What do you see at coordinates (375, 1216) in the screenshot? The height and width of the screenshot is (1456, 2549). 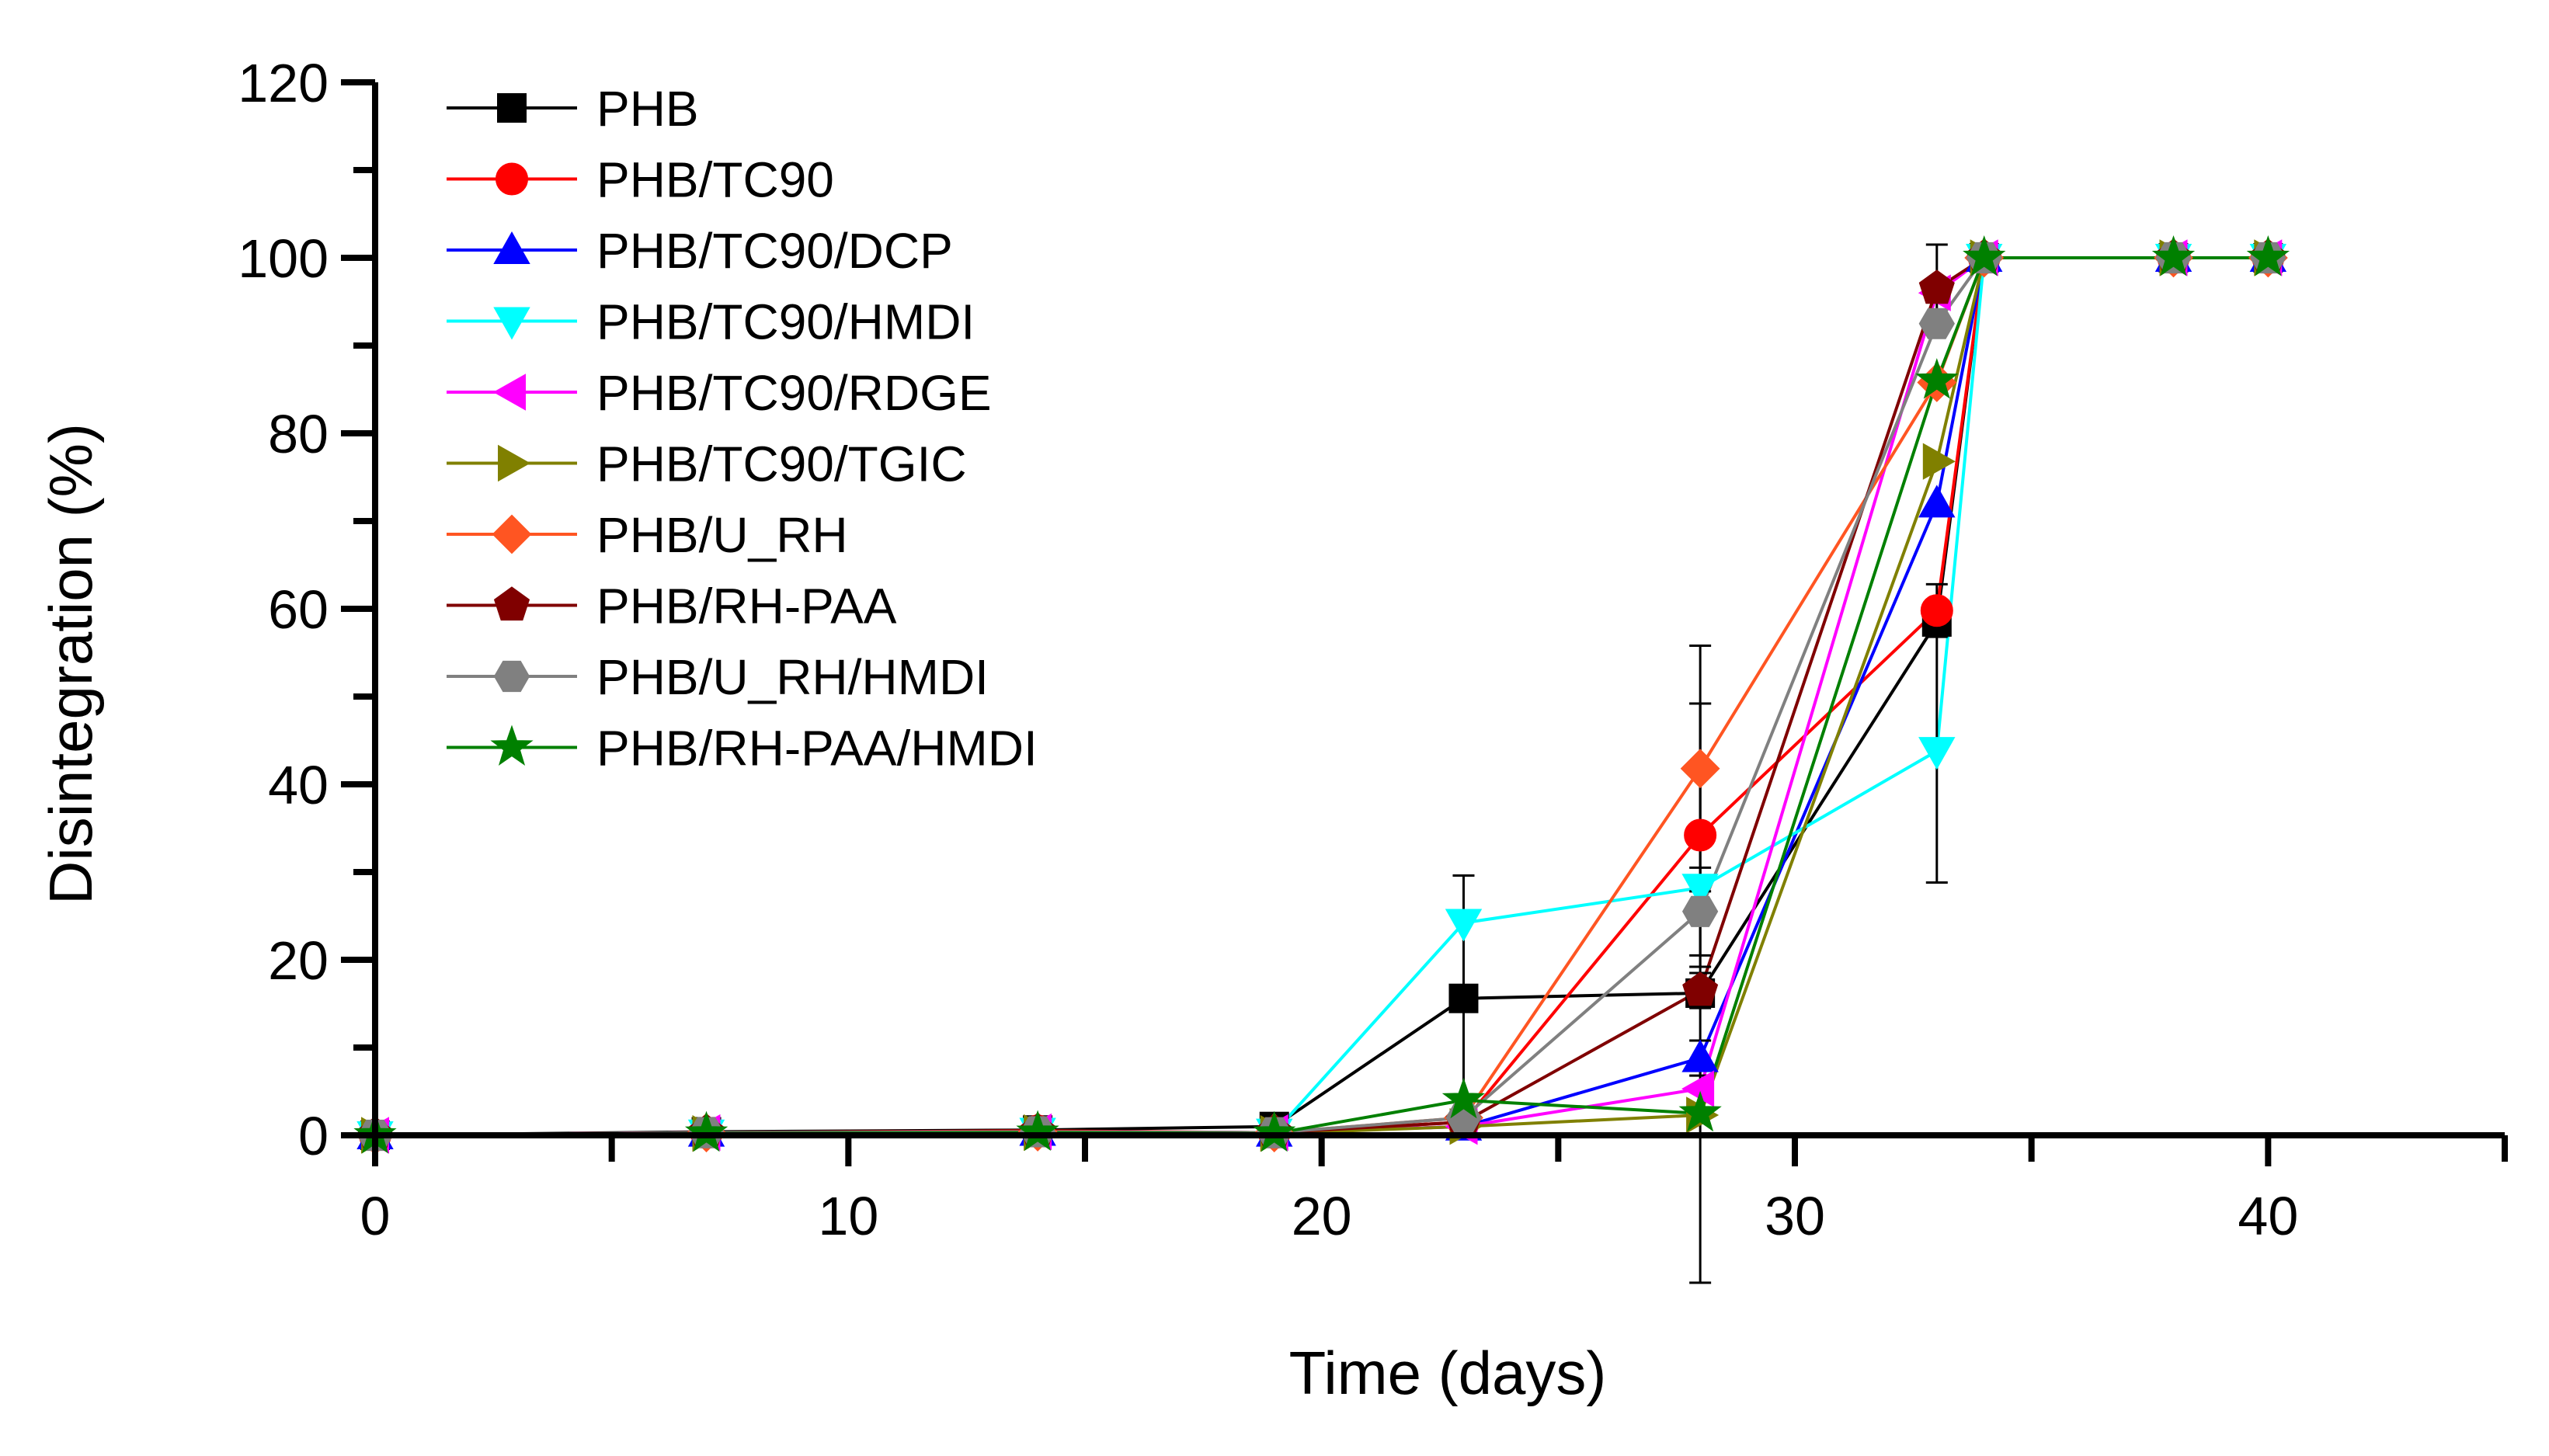 I see `x-tick-label: 0` at bounding box center [375, 1216].